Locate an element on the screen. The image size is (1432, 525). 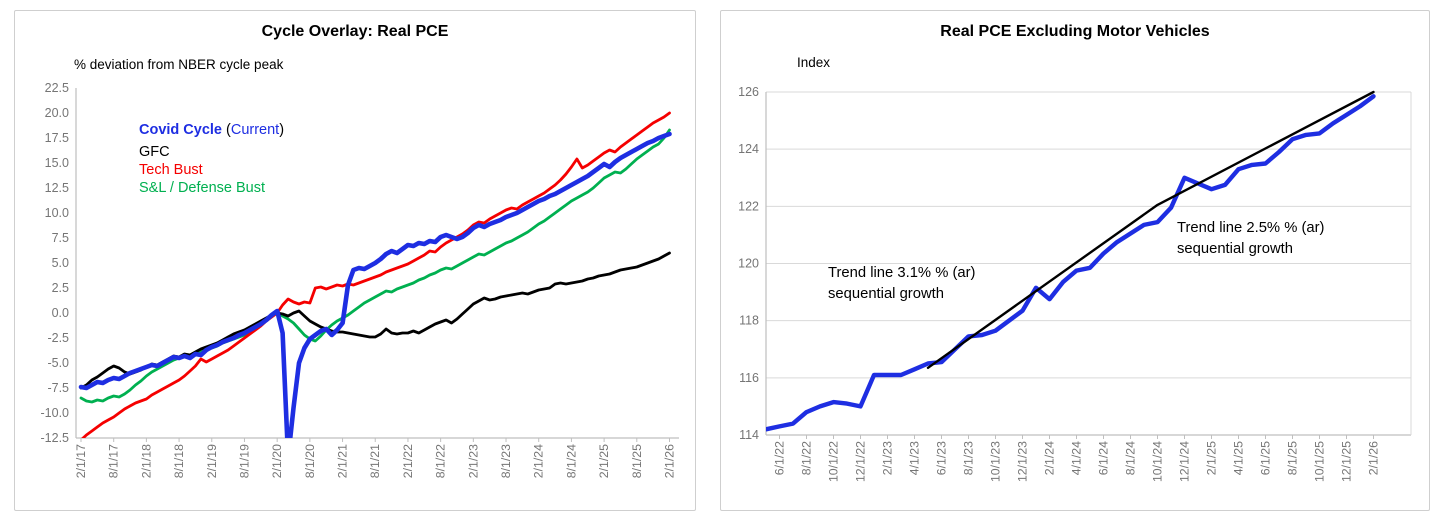
x-tick-label: 2/1/19 is located at coordinates (212, 461).